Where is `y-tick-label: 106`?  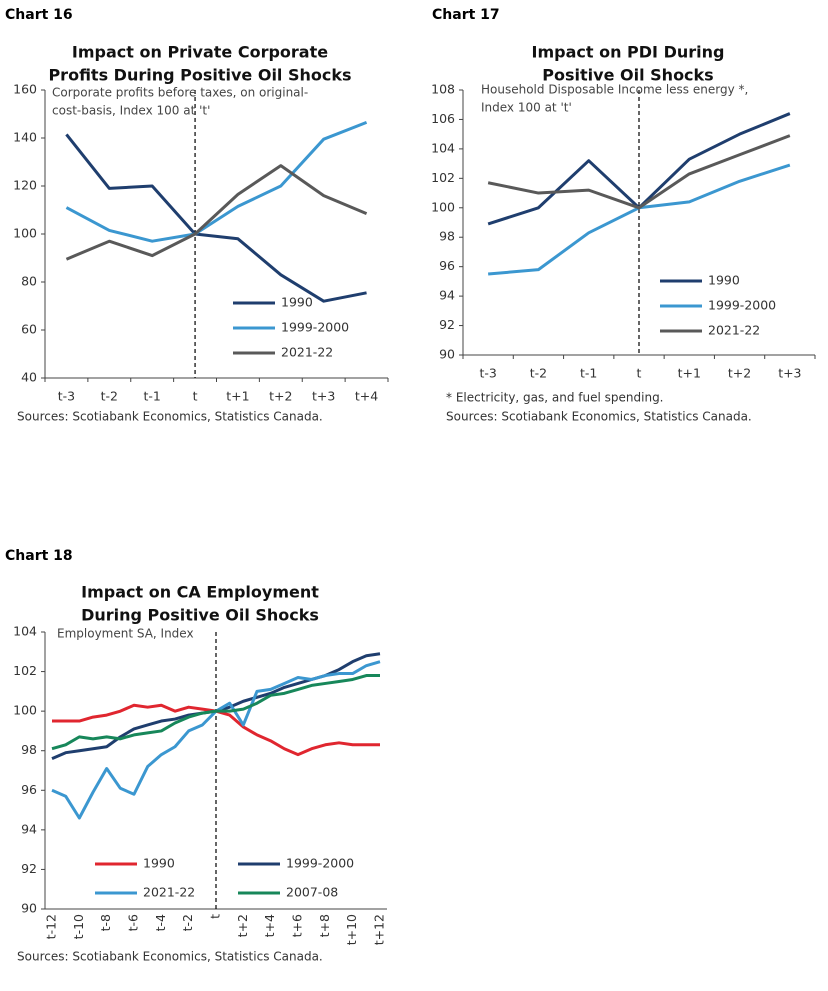
y-tick-label: 106 is located at coordinates (443, 118).